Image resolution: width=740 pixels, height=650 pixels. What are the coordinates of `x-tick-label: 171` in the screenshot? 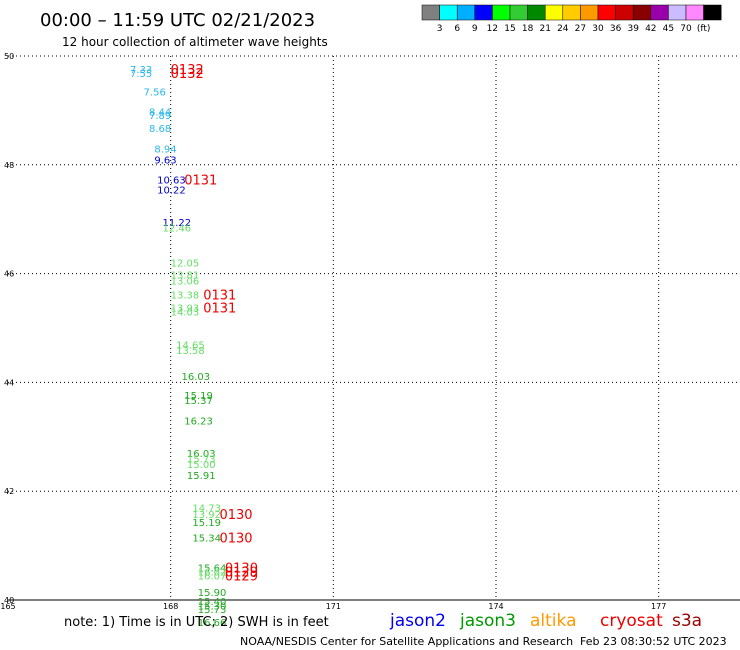 It's located at (333, 606).